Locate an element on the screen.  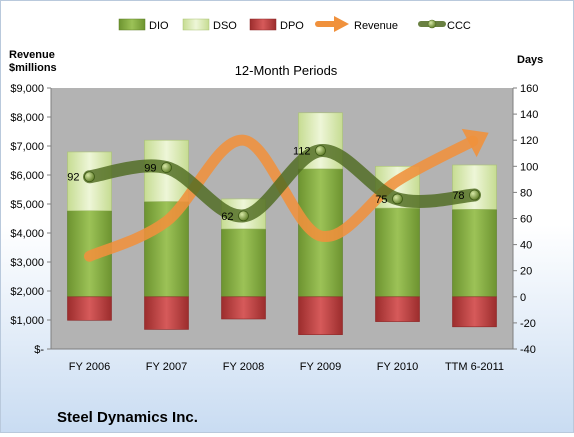
ccc-data-label: 78 is located at coordinates (458, 196).